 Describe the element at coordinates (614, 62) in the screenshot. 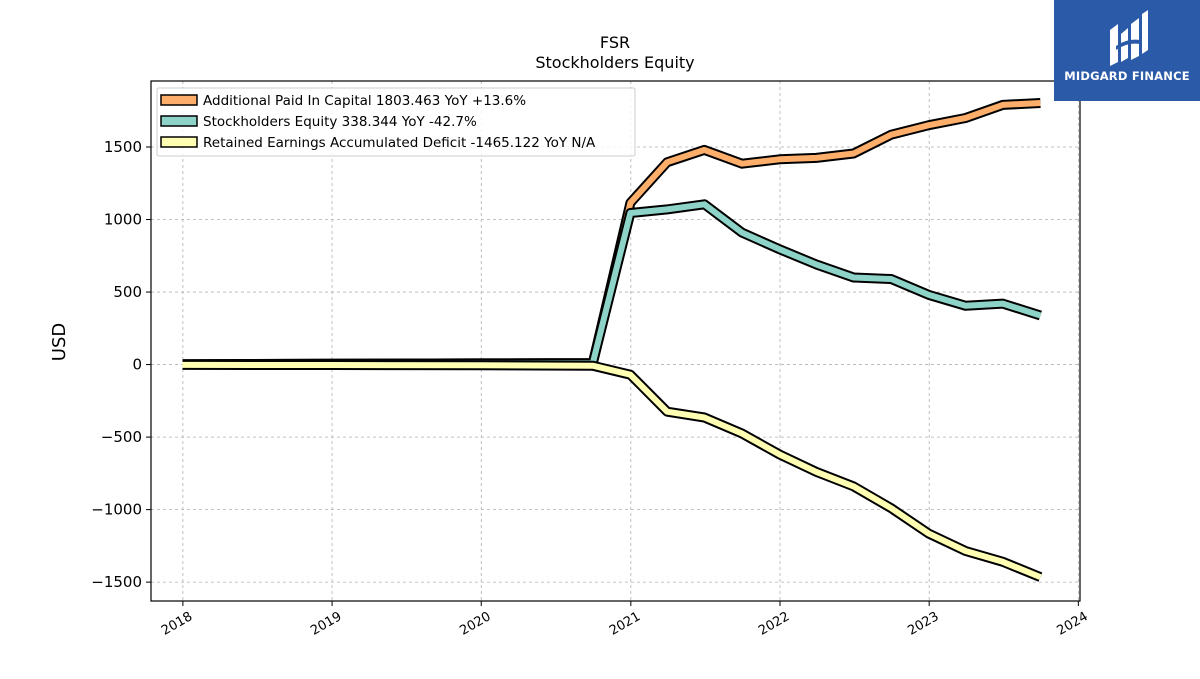

I see `chart-subtitle: Stockholders Equity` at that location.